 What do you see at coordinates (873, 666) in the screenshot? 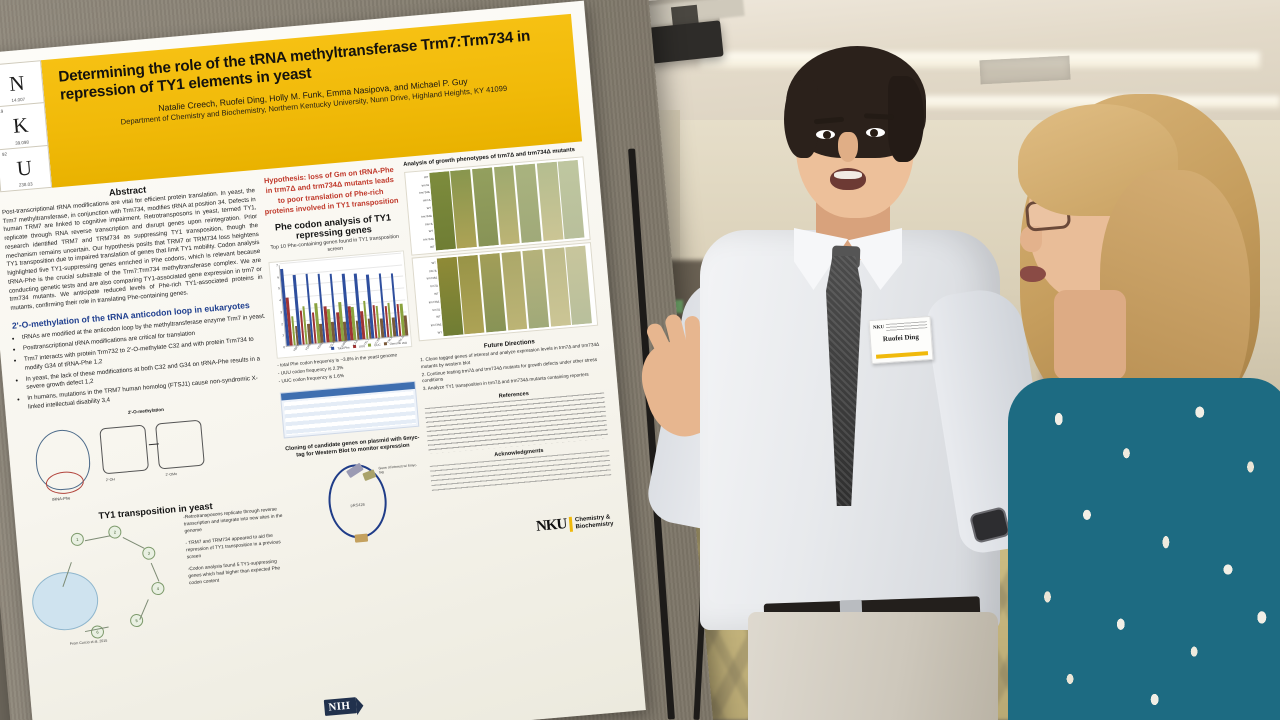
I see `trousers` at bounding box center [873, 666].